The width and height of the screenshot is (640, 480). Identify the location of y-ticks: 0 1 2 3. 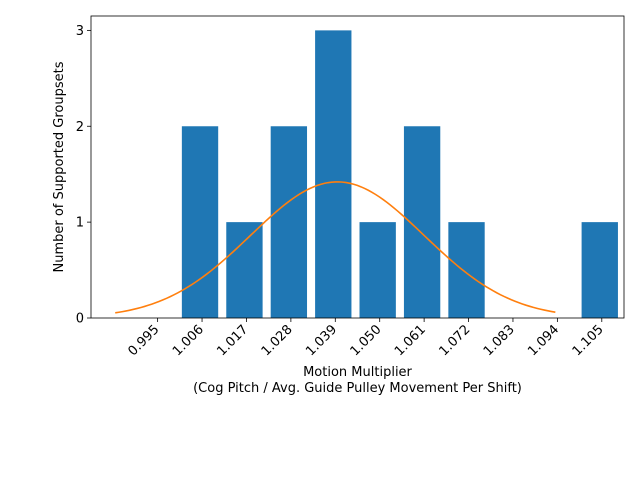
(83, 175).